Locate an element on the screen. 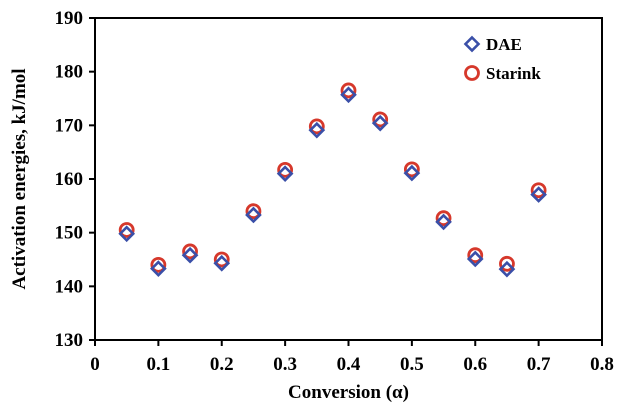  y-tick-label: 130 is located at coordinates (69, 340).